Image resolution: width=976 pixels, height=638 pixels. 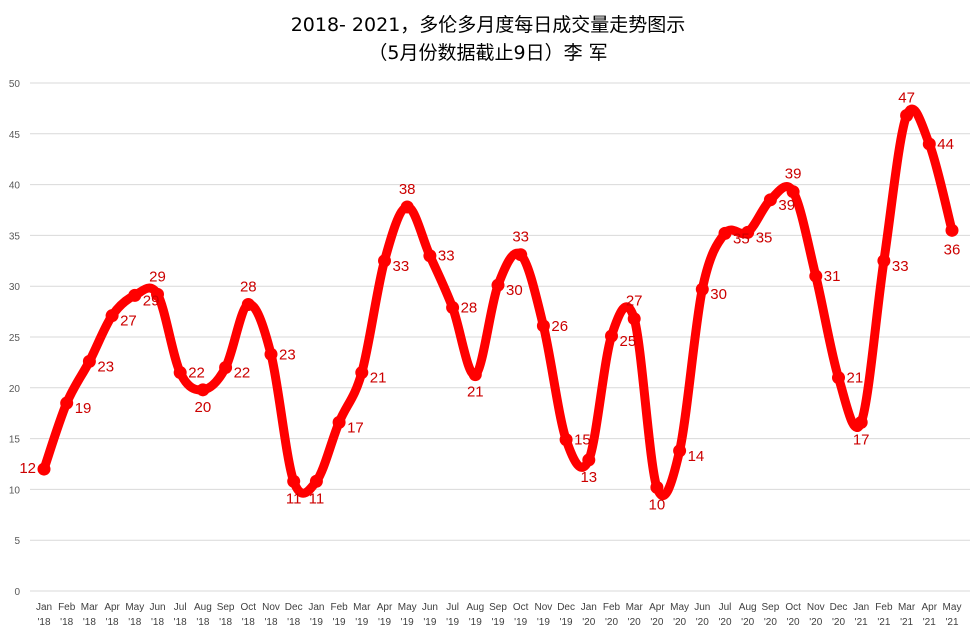 What do you see at coordinates (294, 498) in the screenshot?
I see `data-label: 11` at bounding box center [294, 498].